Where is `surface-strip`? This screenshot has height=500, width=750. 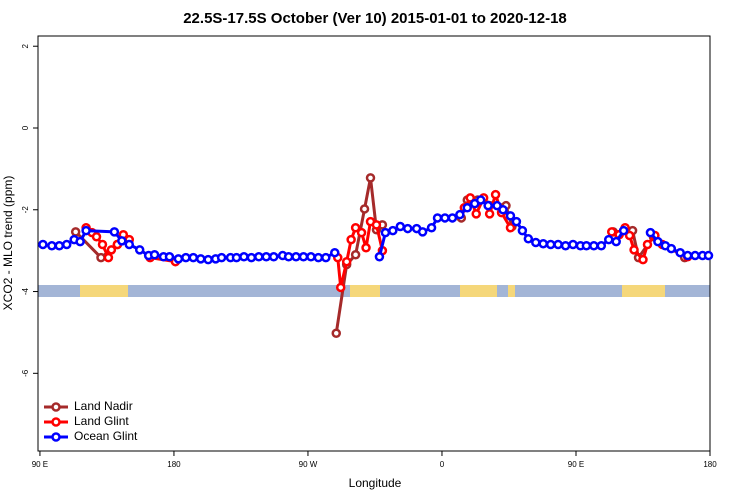
surface-strip is located at coordinates (374, 291).